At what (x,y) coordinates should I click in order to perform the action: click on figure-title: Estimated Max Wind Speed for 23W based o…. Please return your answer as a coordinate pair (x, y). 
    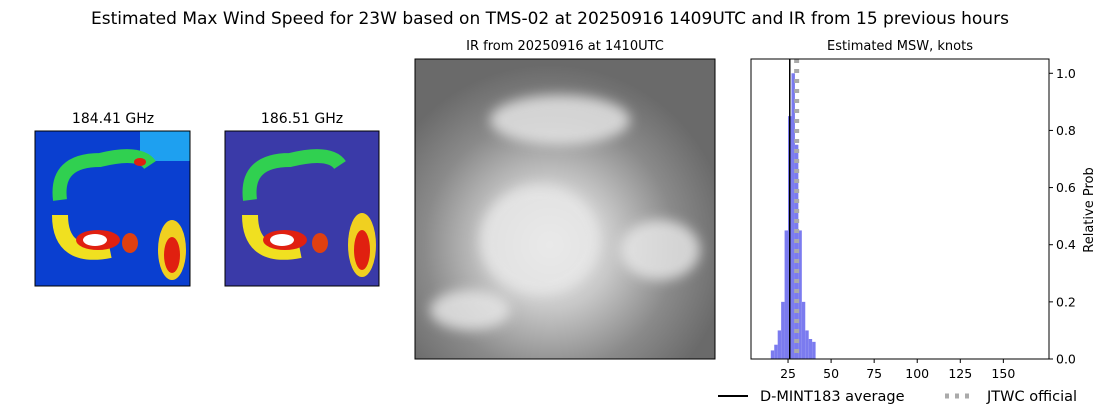
    Looking at the image, I should click on (550, 19).